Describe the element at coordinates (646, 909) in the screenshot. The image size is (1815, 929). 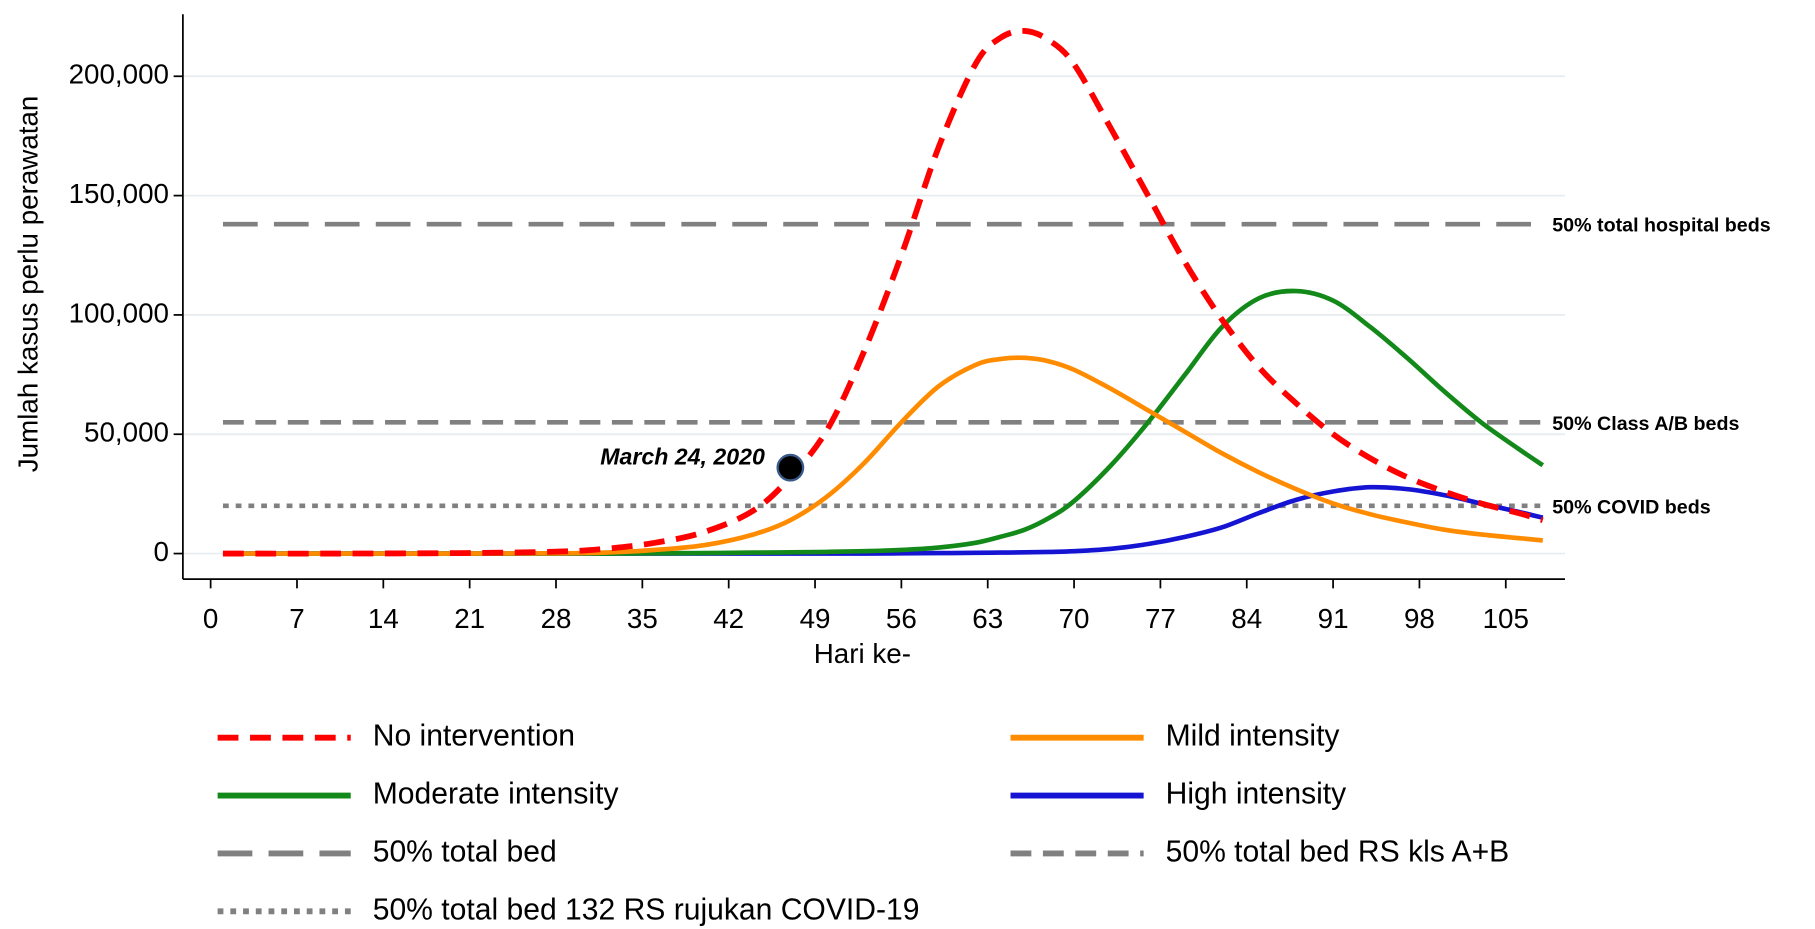
I see `legend-label: 50% total bed 132 RS rujukan COVID-19` at that location.